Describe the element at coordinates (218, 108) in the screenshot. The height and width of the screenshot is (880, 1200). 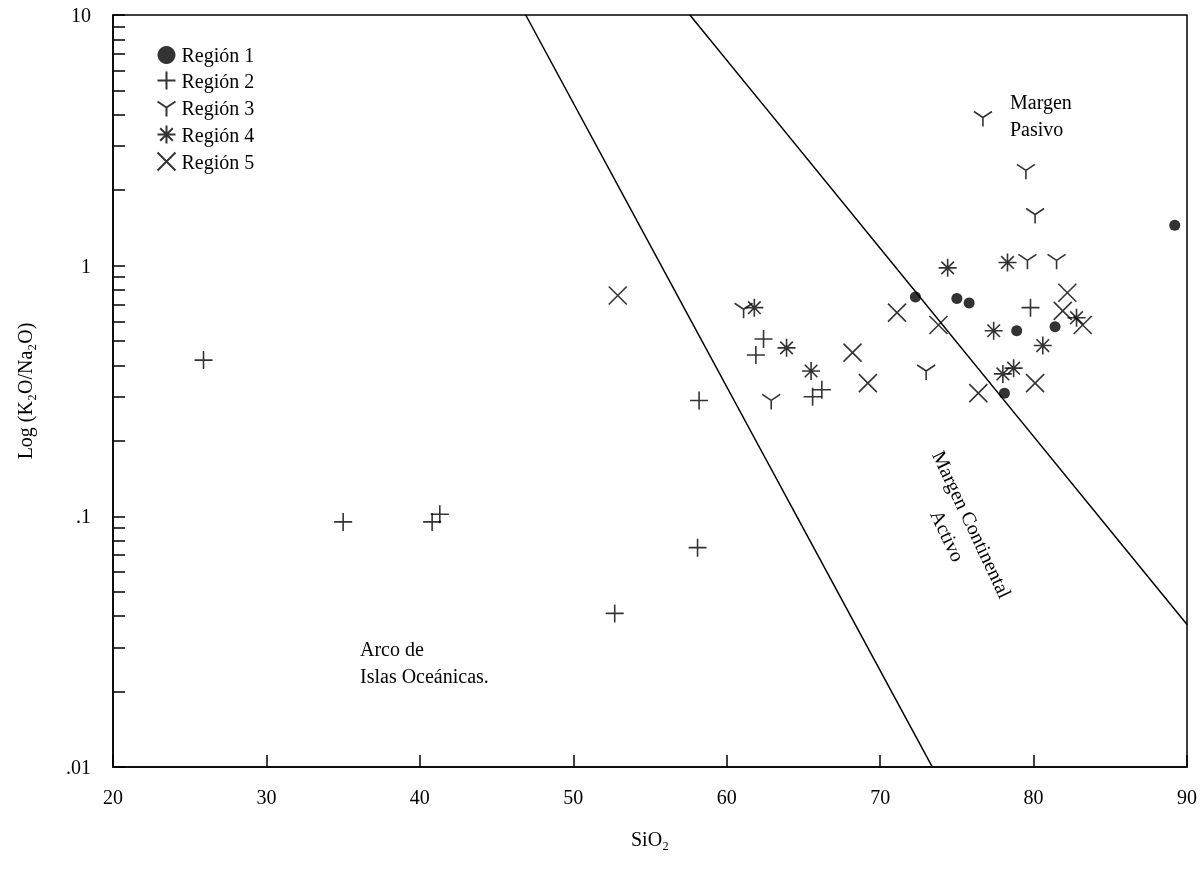
I see `legend-label: Región 3` at that location.